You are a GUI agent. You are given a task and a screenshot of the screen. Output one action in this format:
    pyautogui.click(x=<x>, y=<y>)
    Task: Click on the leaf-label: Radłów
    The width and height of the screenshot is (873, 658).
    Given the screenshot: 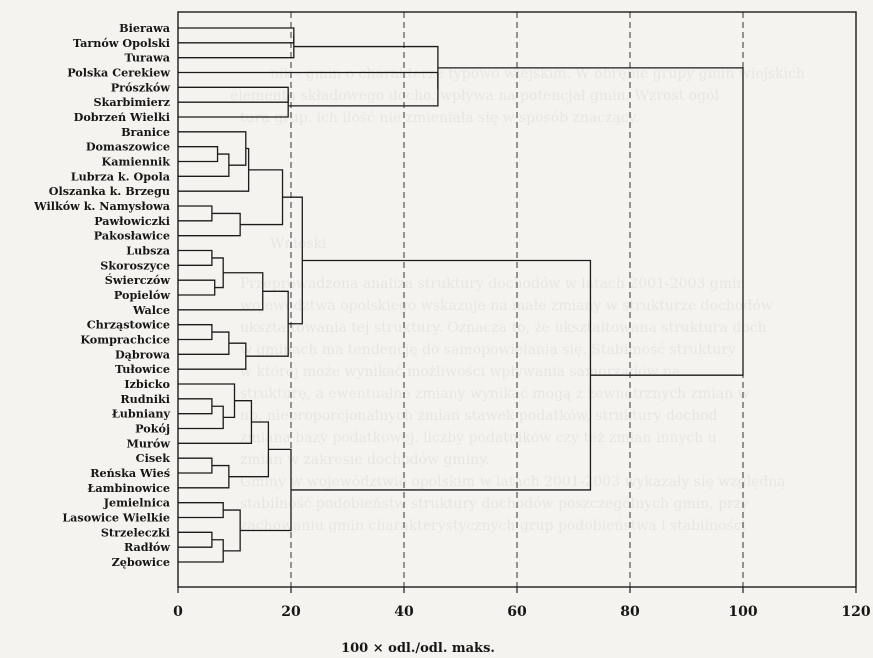 What is the action you would take?
    pyautogui.click(x=147, y=547)
    